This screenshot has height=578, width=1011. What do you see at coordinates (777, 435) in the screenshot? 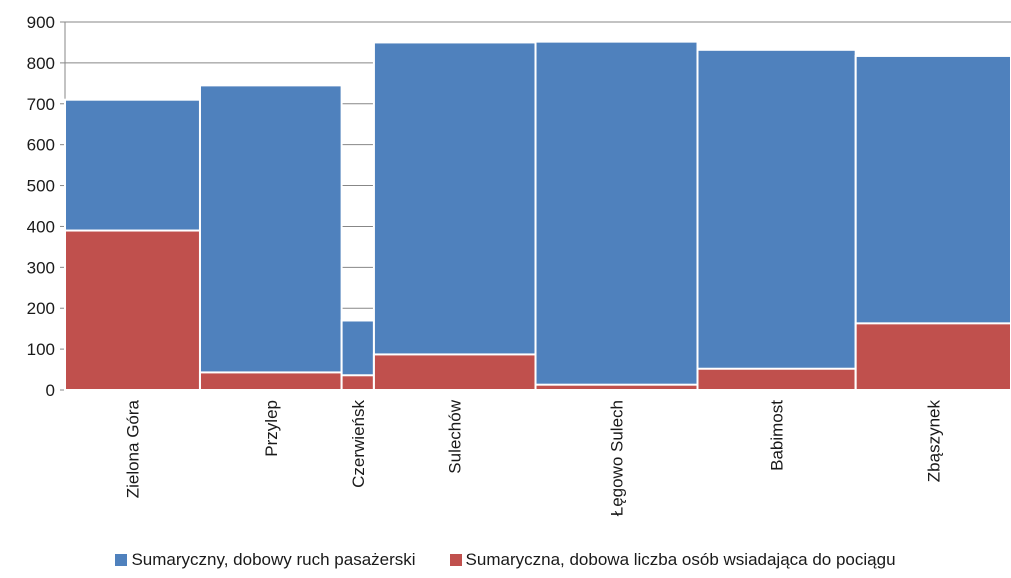
I see `x-category-label: Babimost` at bounding box center [777, 435].